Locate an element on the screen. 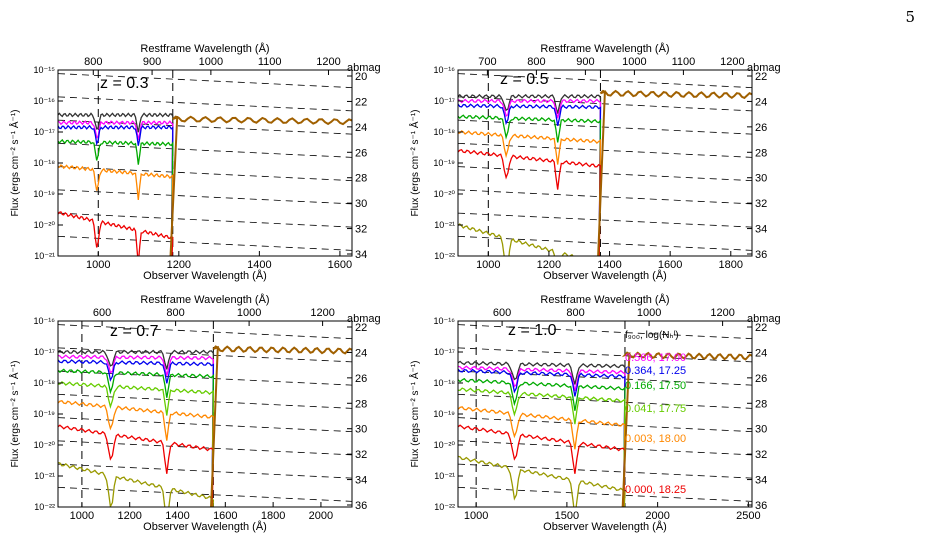 The image size is (925, 543). y-tick-label: 10⁻²¹ is located at coordinates (44, 476).